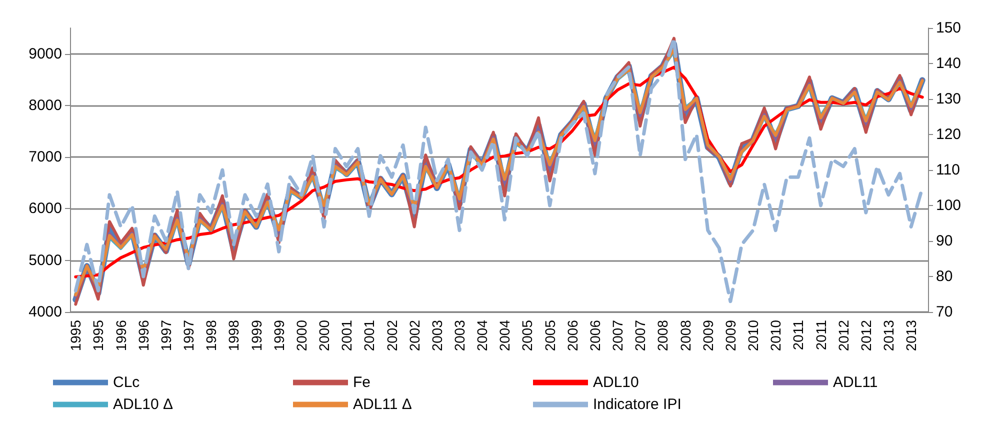 The height and width of the screenshot is (423, 984). What do you see at coordinates (944, 276) in the screenshot?
I see `y2-tick-label: 80` at bounding box center [944, 276].